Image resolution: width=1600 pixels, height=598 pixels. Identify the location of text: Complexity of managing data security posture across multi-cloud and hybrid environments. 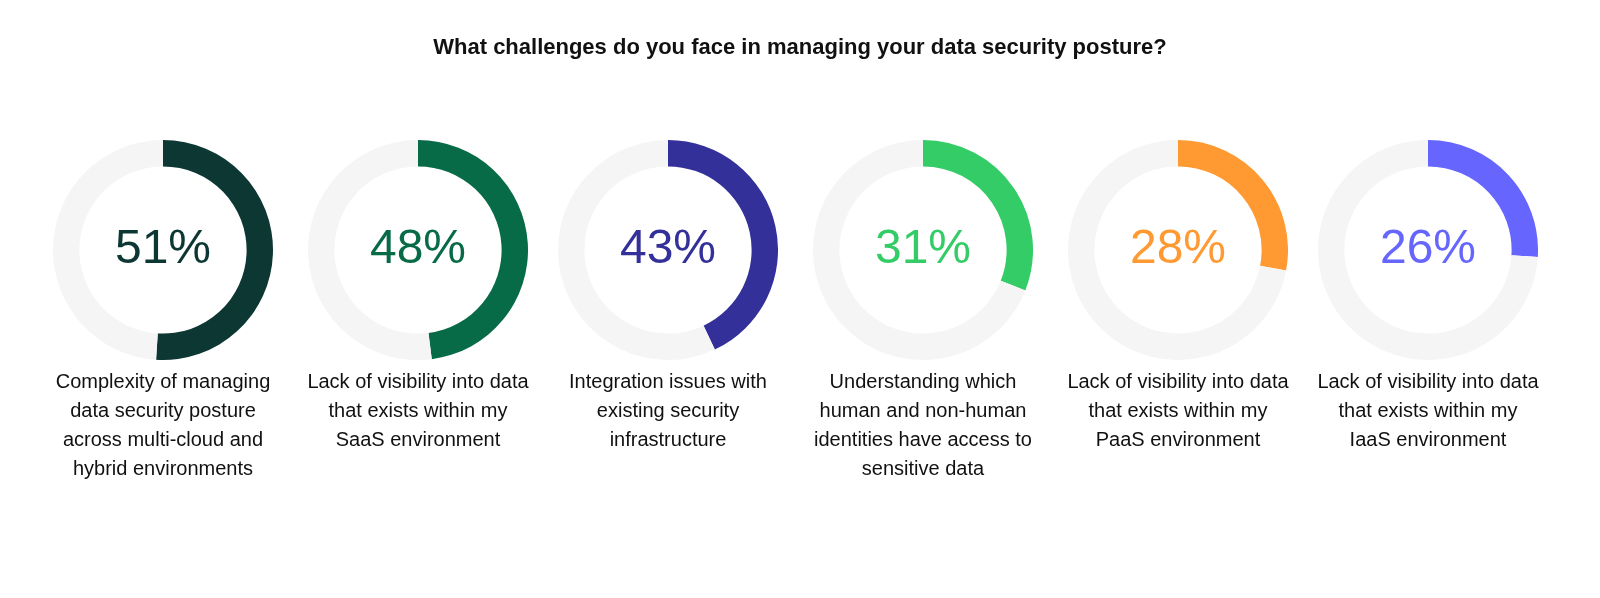
(163, 425).